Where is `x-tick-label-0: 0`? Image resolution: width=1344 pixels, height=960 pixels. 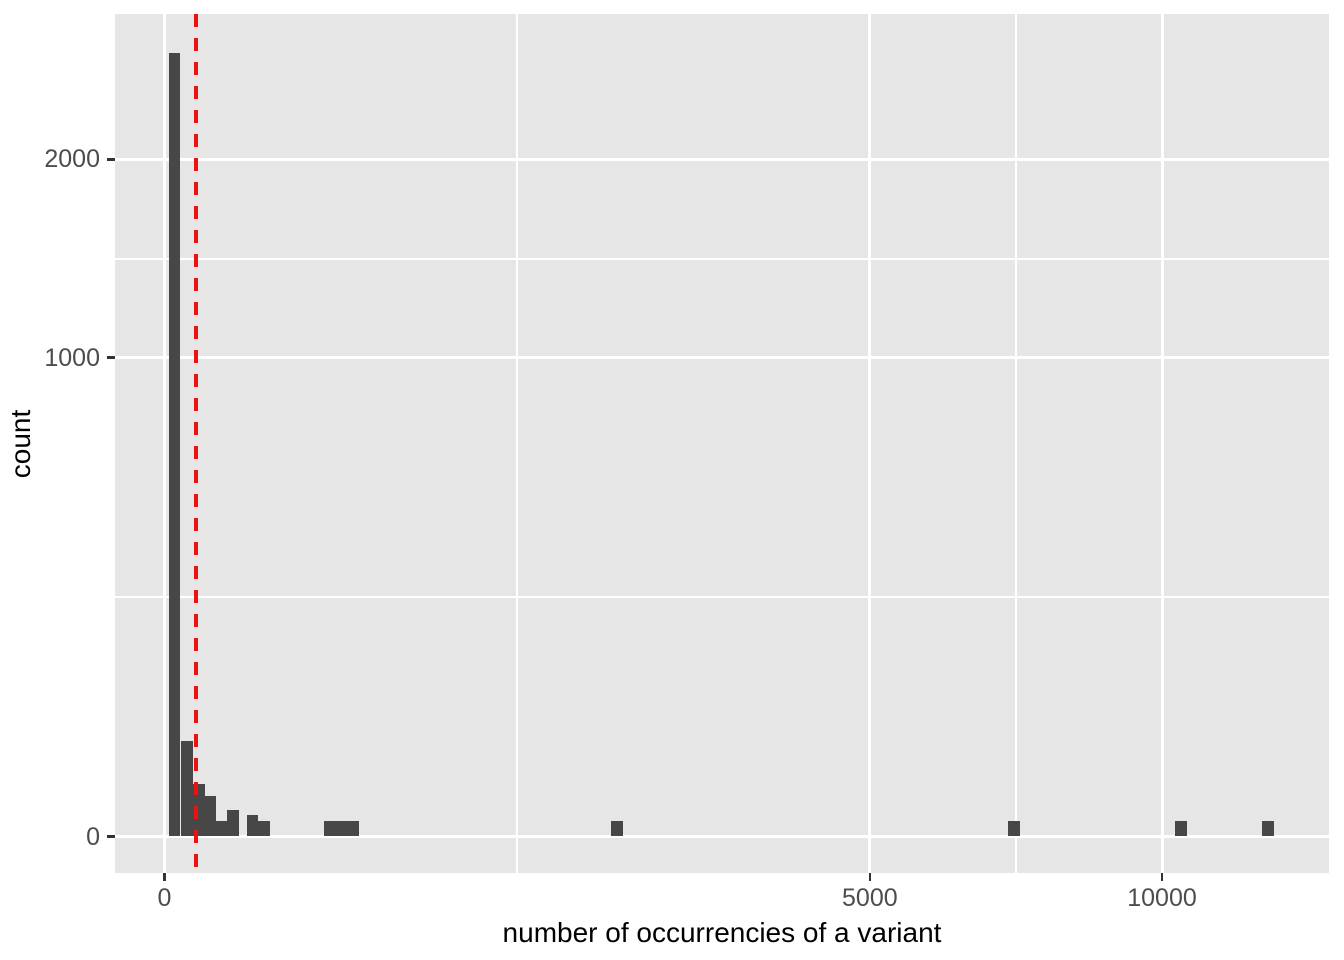 x-tick-label-0: 0 is located at coordinates (164, 898).